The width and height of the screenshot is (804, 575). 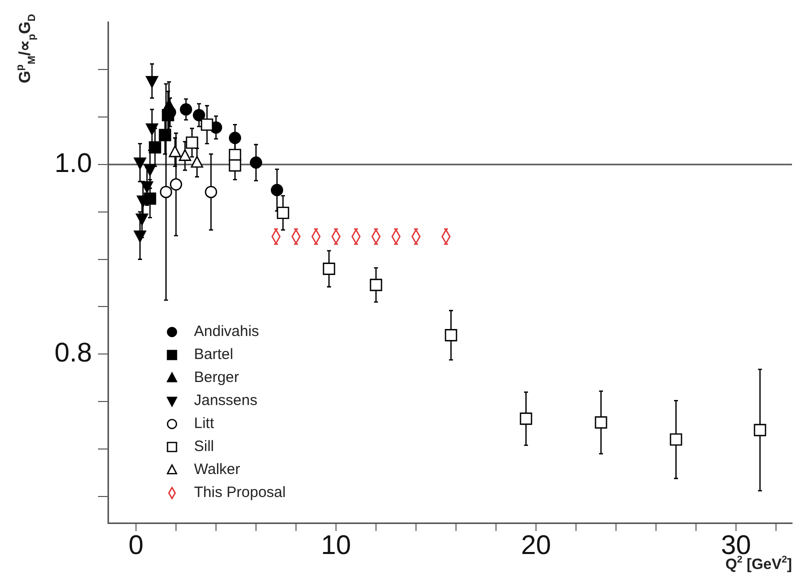 I want to click on legend-label: Litt, so click(x=204, y=423).